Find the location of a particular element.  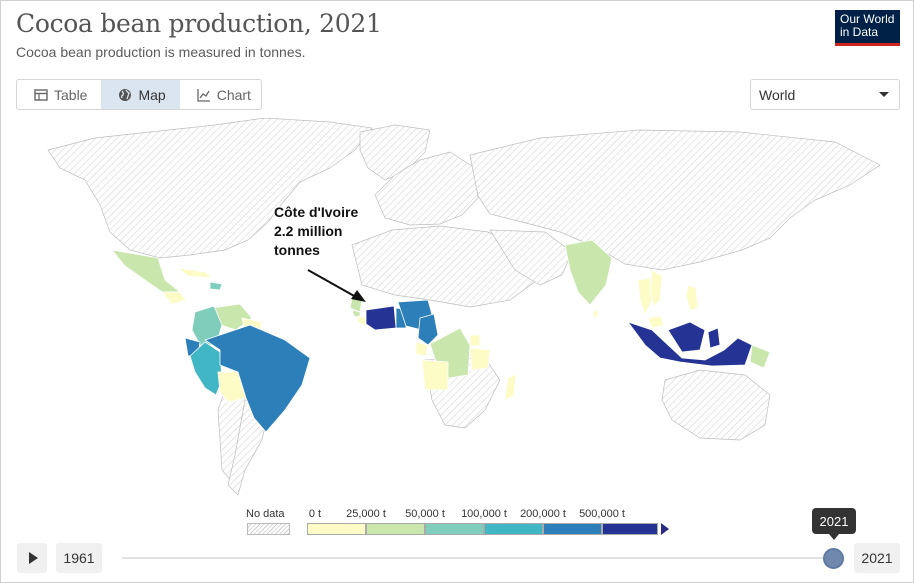

country-tanzania is located at coordinates (480, 359).